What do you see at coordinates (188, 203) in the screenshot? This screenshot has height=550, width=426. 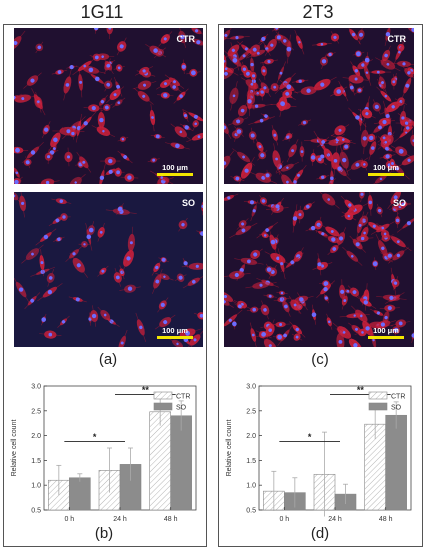 I see `micrograph-label: SO` at bounding box center [188, 203].